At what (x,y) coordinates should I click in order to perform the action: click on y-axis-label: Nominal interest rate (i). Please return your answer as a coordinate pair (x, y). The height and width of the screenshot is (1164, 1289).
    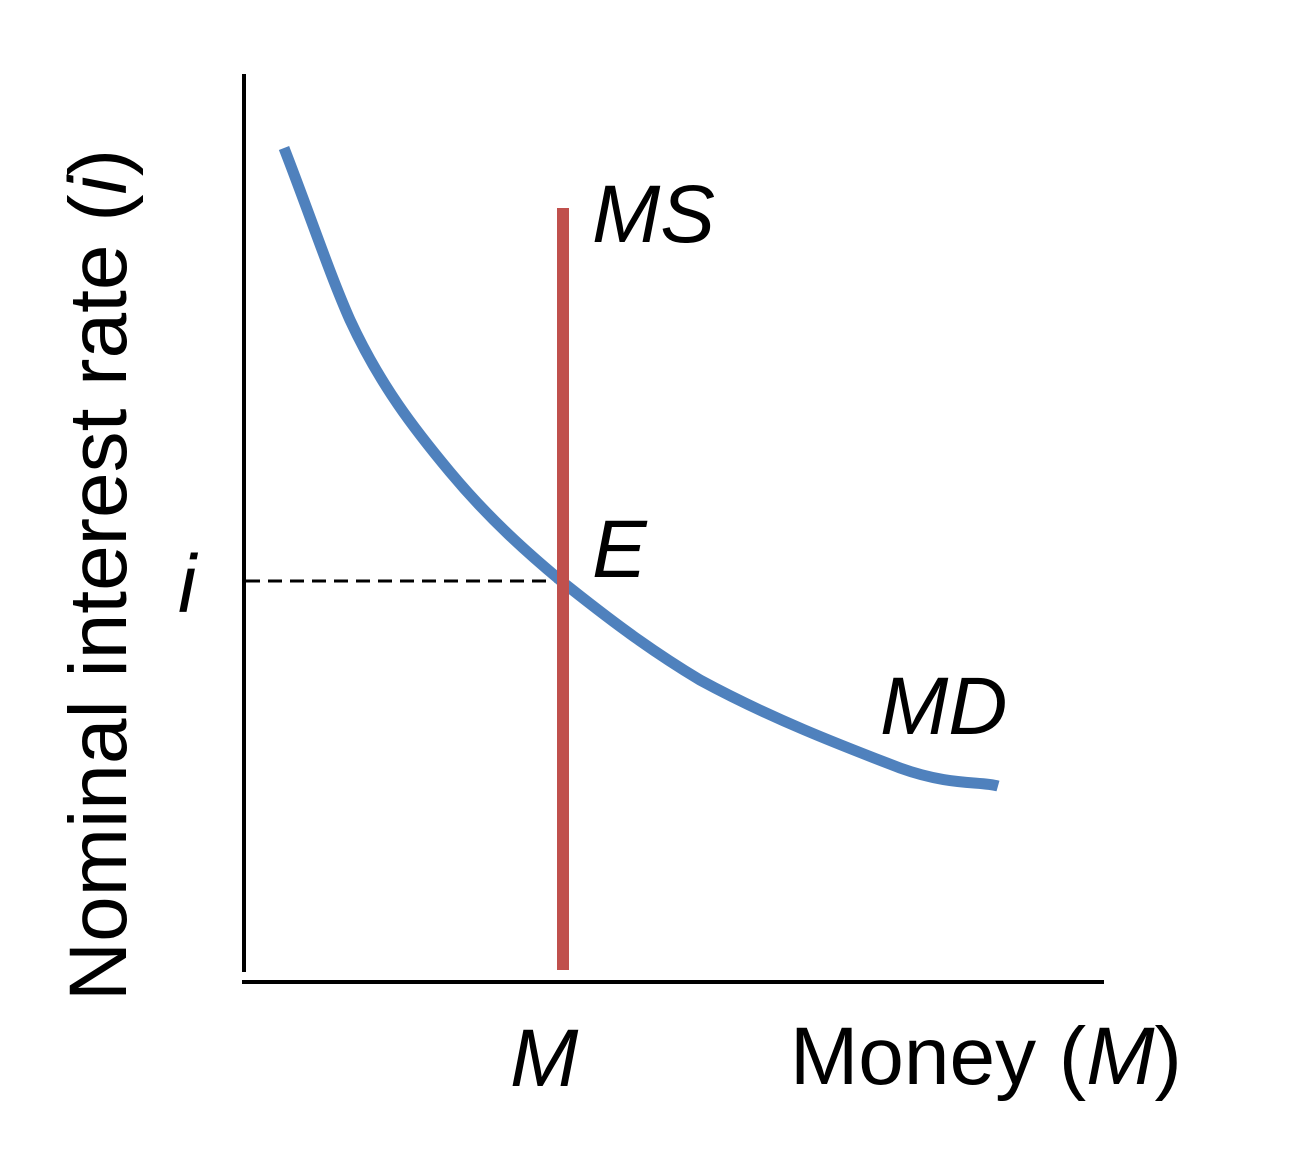
    Looking at the image, I should click on (98, 575).